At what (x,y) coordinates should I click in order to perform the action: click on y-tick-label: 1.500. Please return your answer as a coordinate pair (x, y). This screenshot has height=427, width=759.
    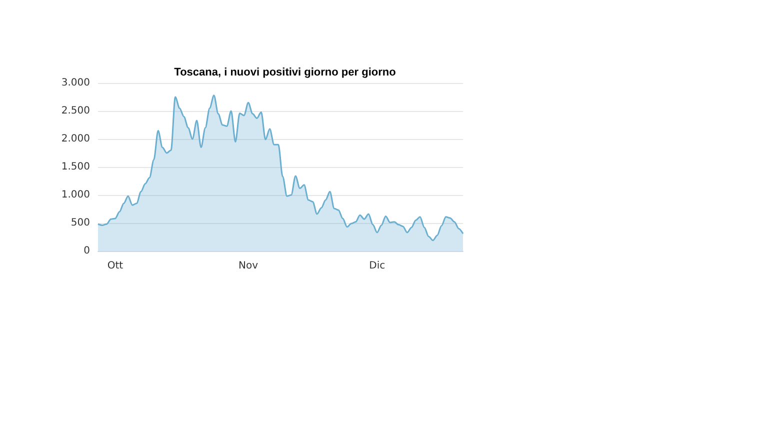
    Looking at the image, I should click on (75, 167).